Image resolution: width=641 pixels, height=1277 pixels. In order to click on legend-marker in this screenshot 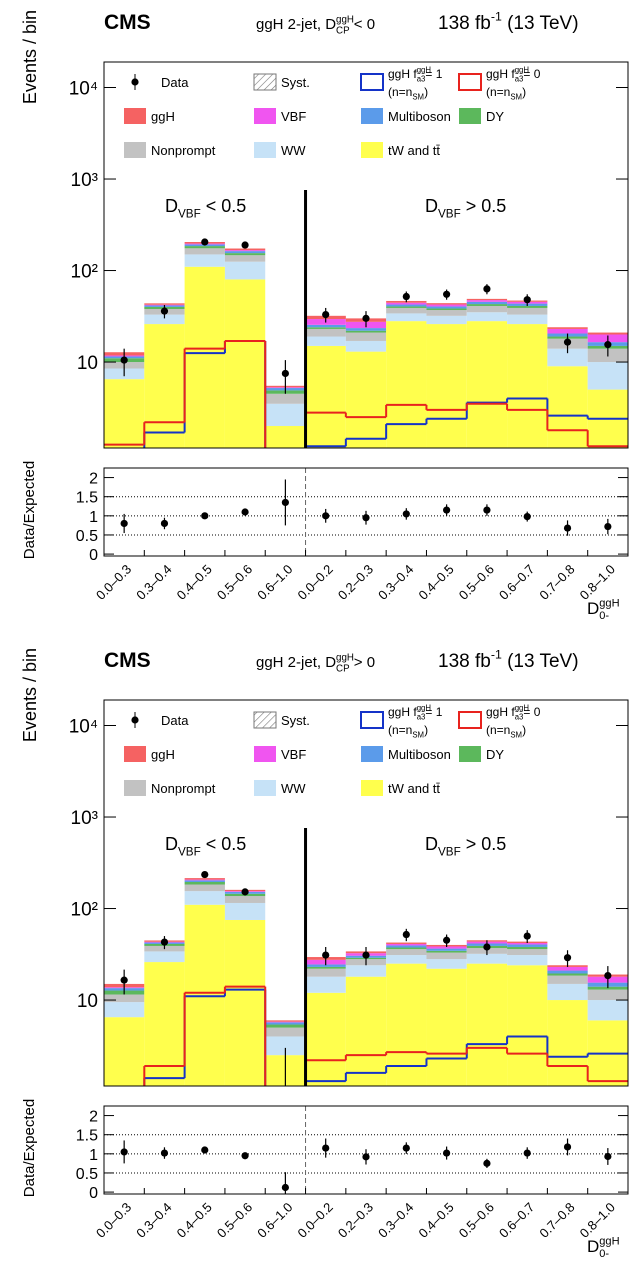, I will do `click(135, 82)`.